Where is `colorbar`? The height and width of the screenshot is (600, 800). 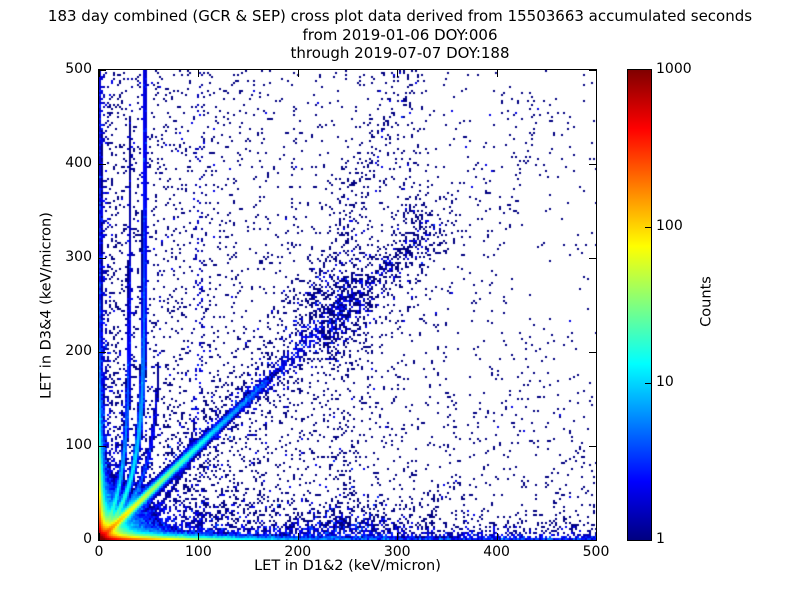
colorbar is located at coordinates (639, 305).